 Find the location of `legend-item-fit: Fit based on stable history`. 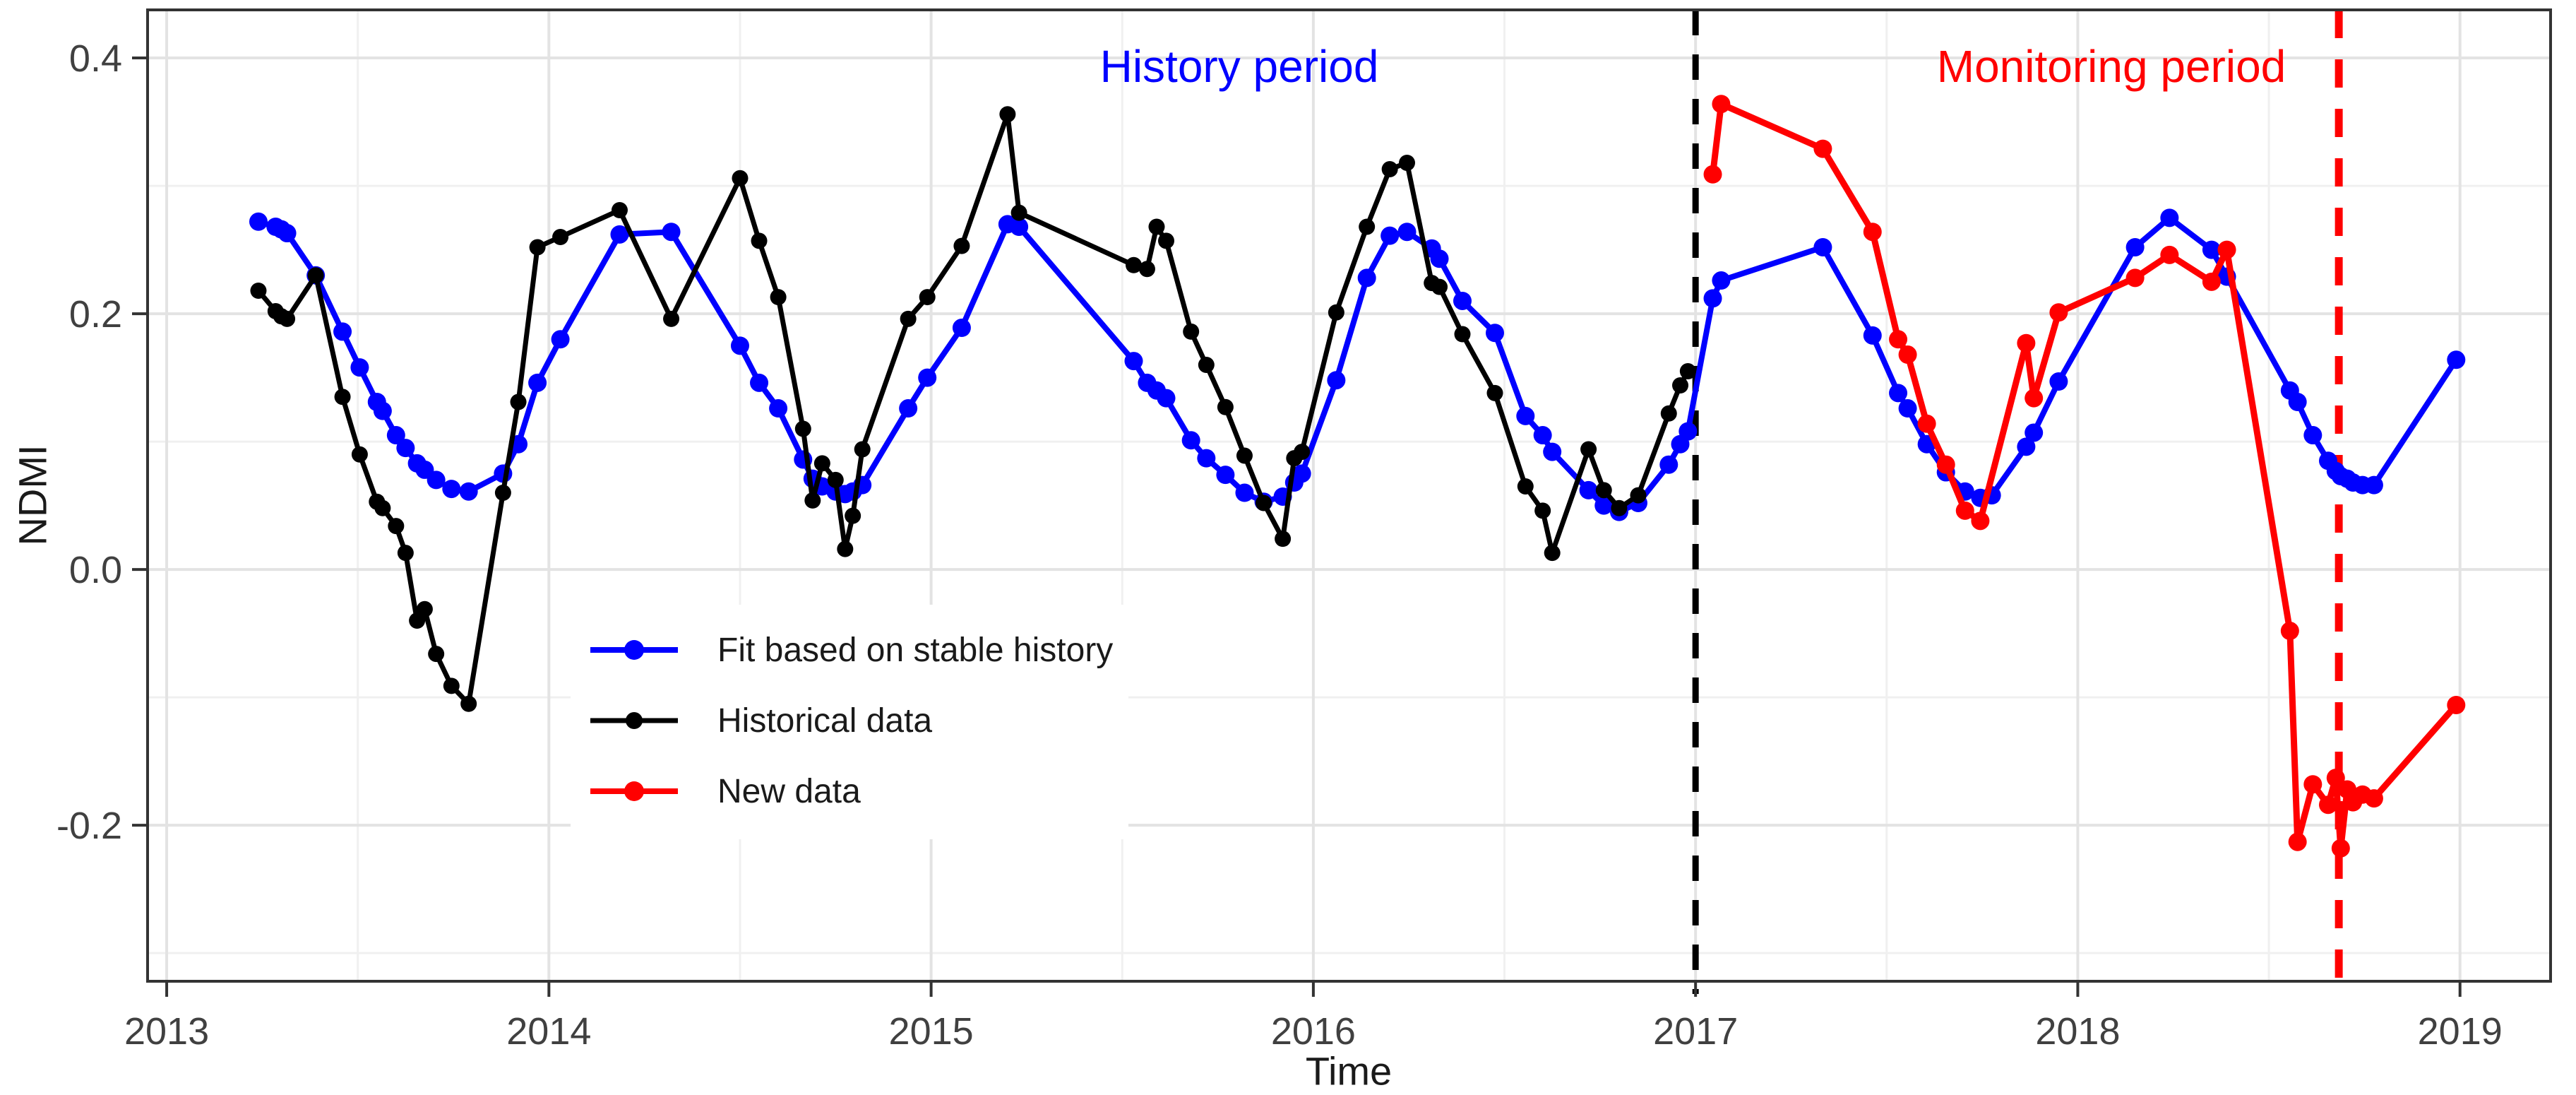

legend-item-fit: Fit based on stable history is located at coordinates (849, 650).